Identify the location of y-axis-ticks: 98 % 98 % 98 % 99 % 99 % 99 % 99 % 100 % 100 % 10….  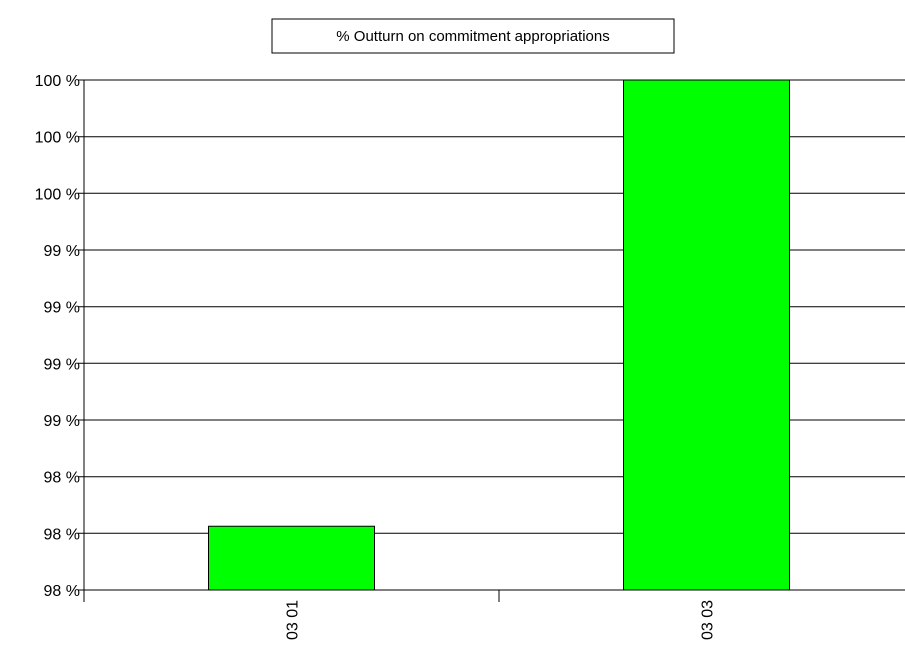
(59, 336).